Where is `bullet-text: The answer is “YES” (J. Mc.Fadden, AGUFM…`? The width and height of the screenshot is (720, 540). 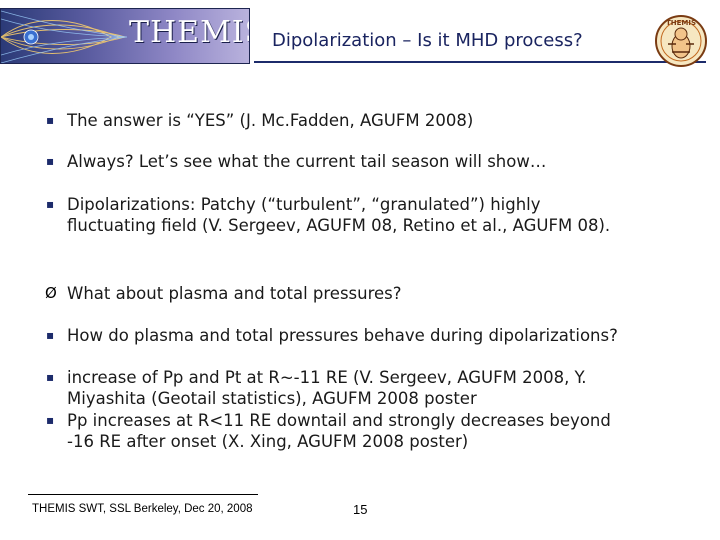
bullet-text: The answer is “YES” (J. Mc.Fadden, AGUFM… is located at coordinates (270, 120).